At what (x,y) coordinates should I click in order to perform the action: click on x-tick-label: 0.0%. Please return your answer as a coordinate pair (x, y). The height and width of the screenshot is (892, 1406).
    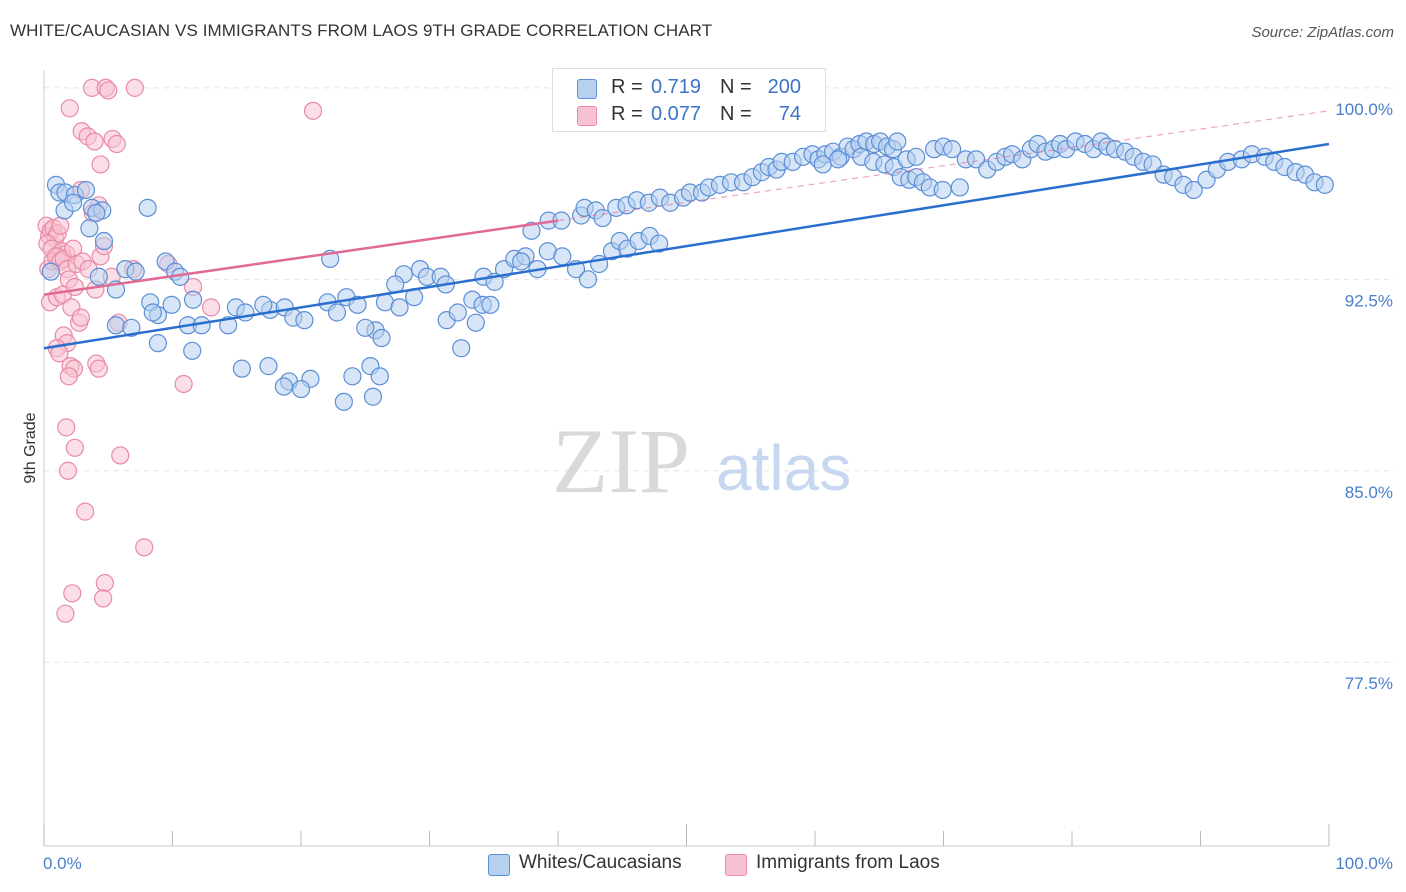
    Looking at the image, I should click on (62, 863).